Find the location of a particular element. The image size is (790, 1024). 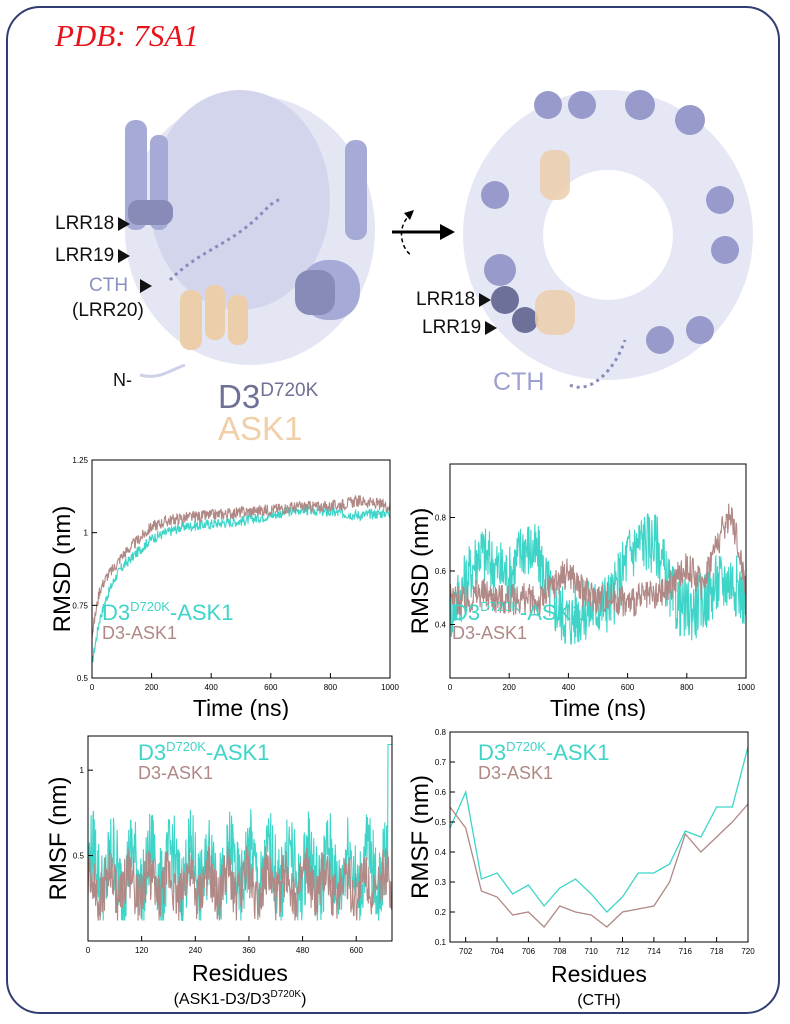

structure-right is located at coordinates (608, 239).